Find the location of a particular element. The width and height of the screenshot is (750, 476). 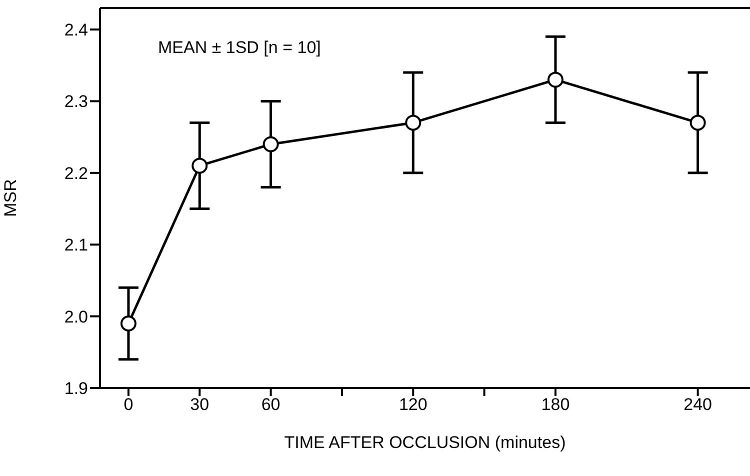

x-tick-label: 240 is located at coordinates (698, 404).